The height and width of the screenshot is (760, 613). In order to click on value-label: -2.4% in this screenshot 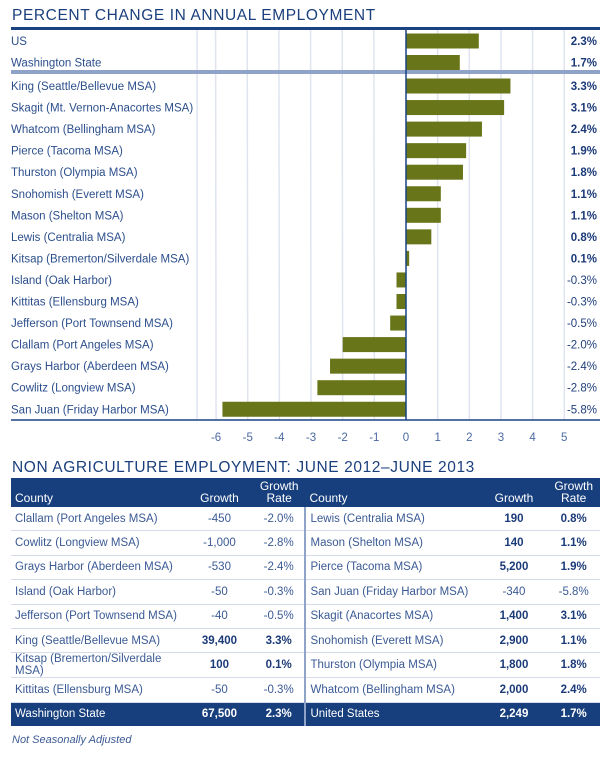, I will do `click(582, 367)`.